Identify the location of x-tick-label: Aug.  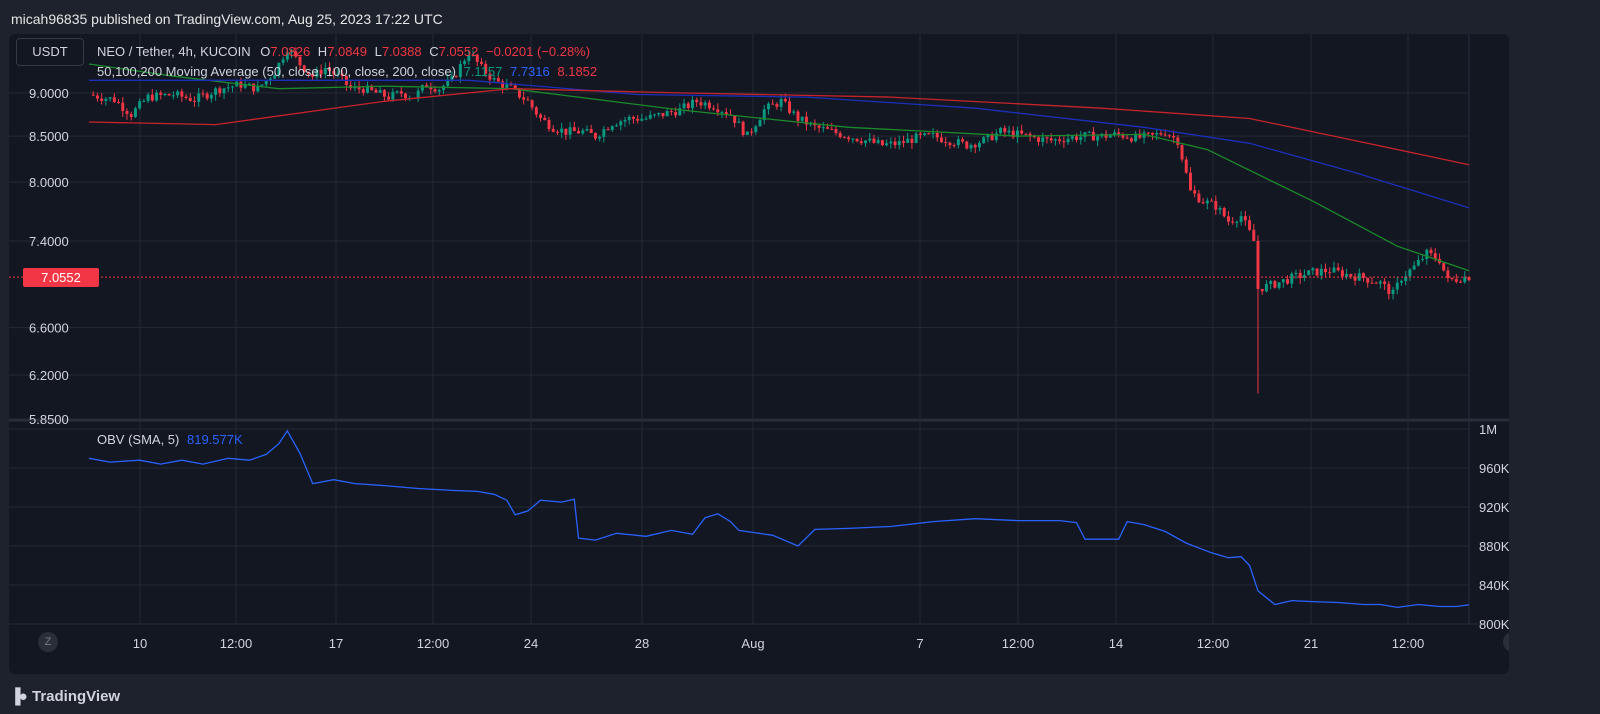
(752, 643).